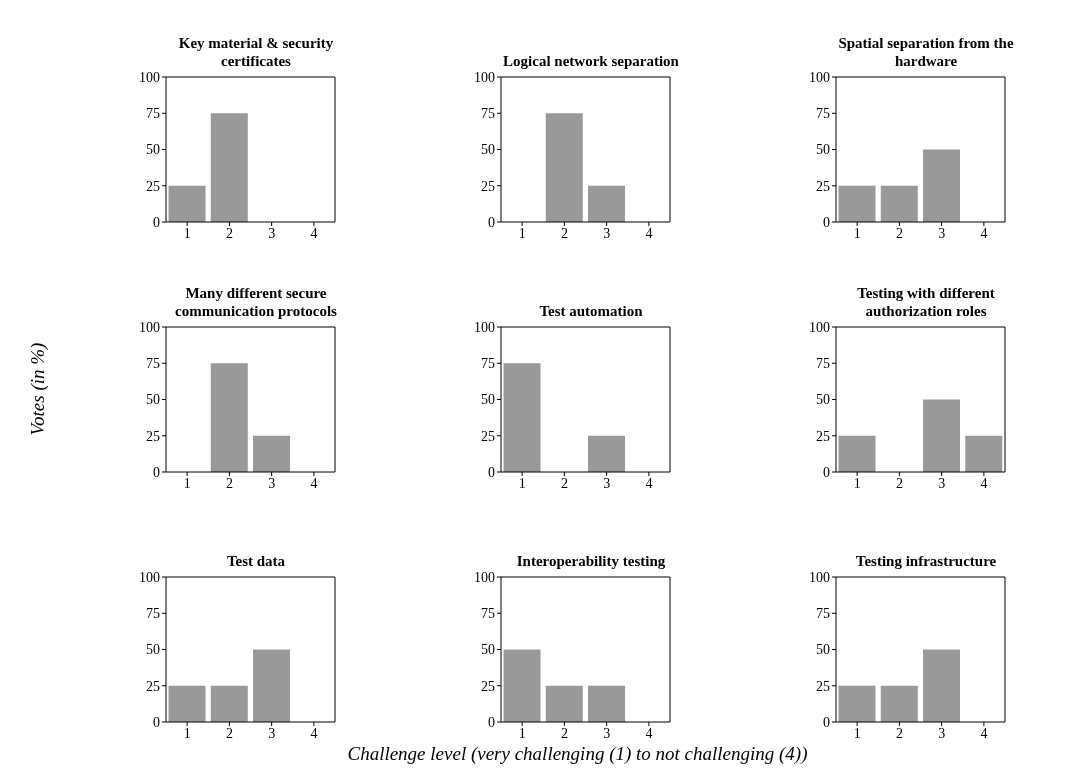 This screenshot has width=1075, height=780. Describe the element at coordinates (38, 389) in the screenshot. I see `y-axis-title: Votes (in %)` at that location.